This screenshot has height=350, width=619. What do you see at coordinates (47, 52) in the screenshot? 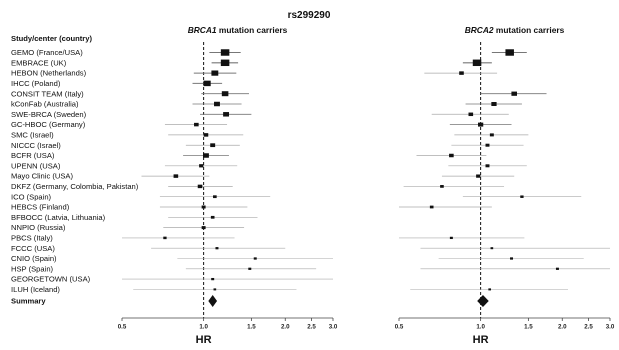
I see `study-label: GEMO (France/USA)` at bounding box center [47, 52].